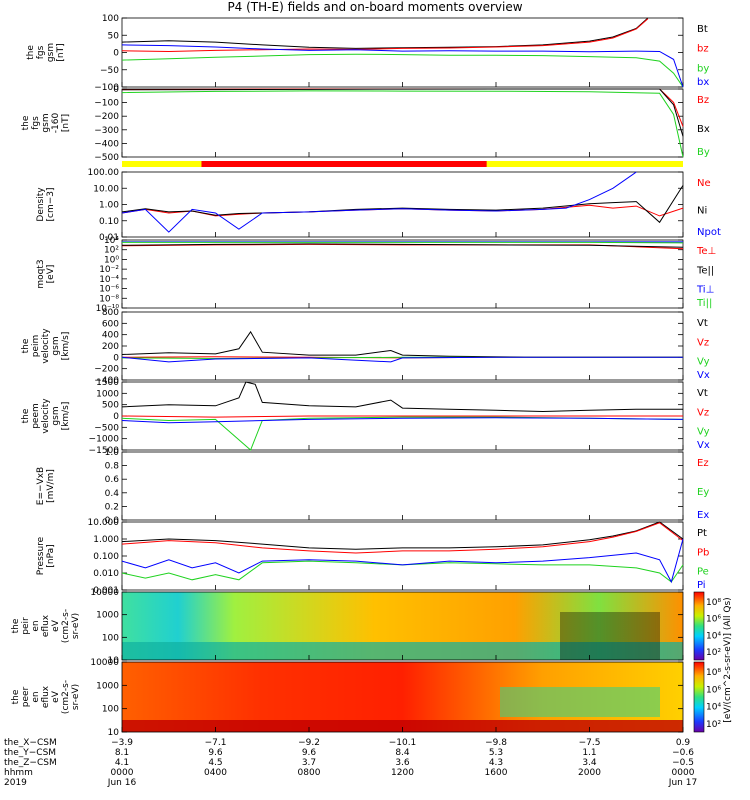 Image resolution: width=750 pixels, height=800 pixels. I want to click on ytick-label: 0, so click(116, 90).